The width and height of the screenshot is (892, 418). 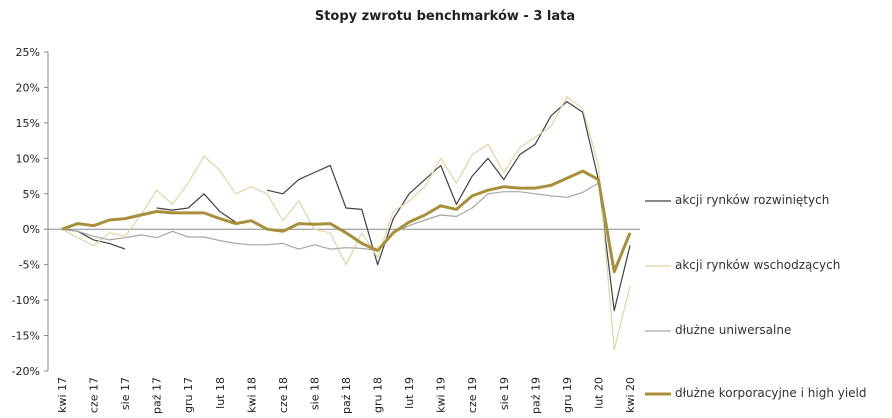 What do you see at coordinates (26, 371) in the screenshot?
I see `y-tick-label: -20%` at bounding box center [26, 371].